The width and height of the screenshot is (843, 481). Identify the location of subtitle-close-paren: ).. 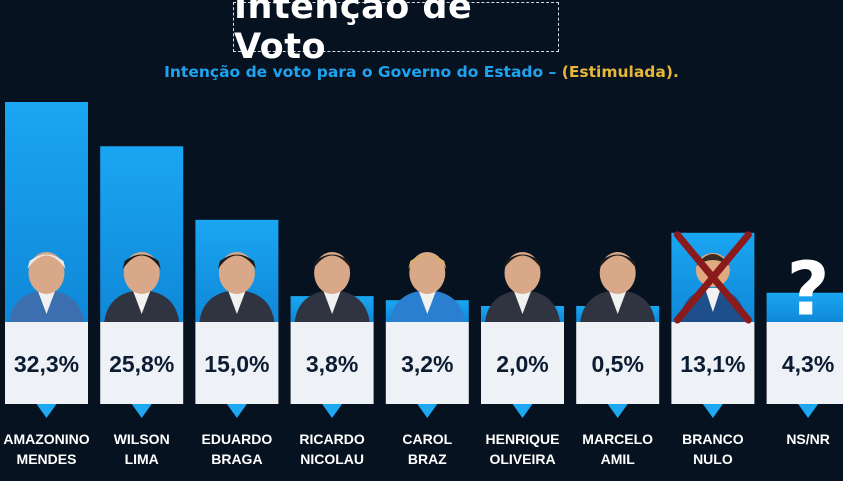
(672, 72).